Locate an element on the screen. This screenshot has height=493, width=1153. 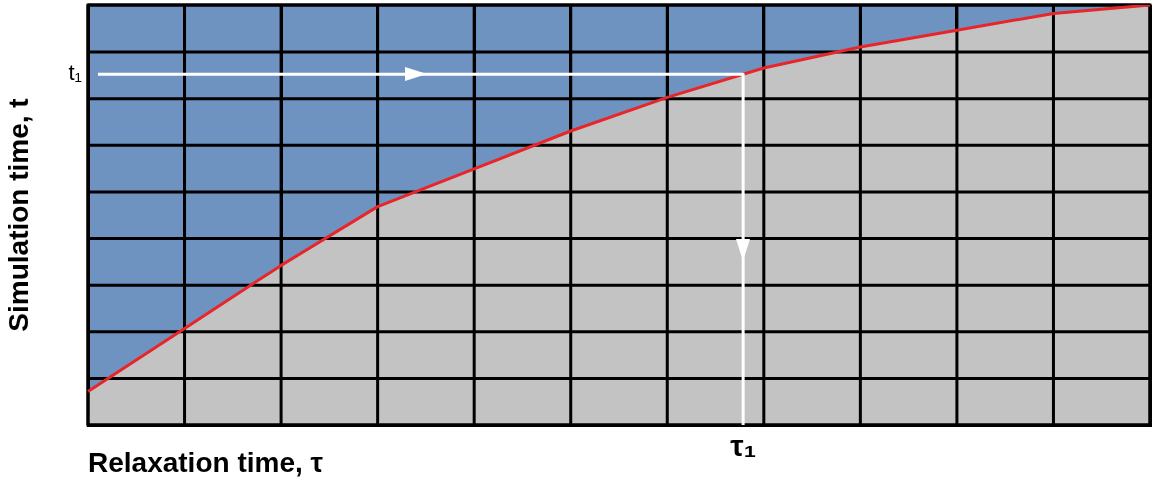
x-axis-title: Relaxation time, τ is located at coordinates (206, 462).